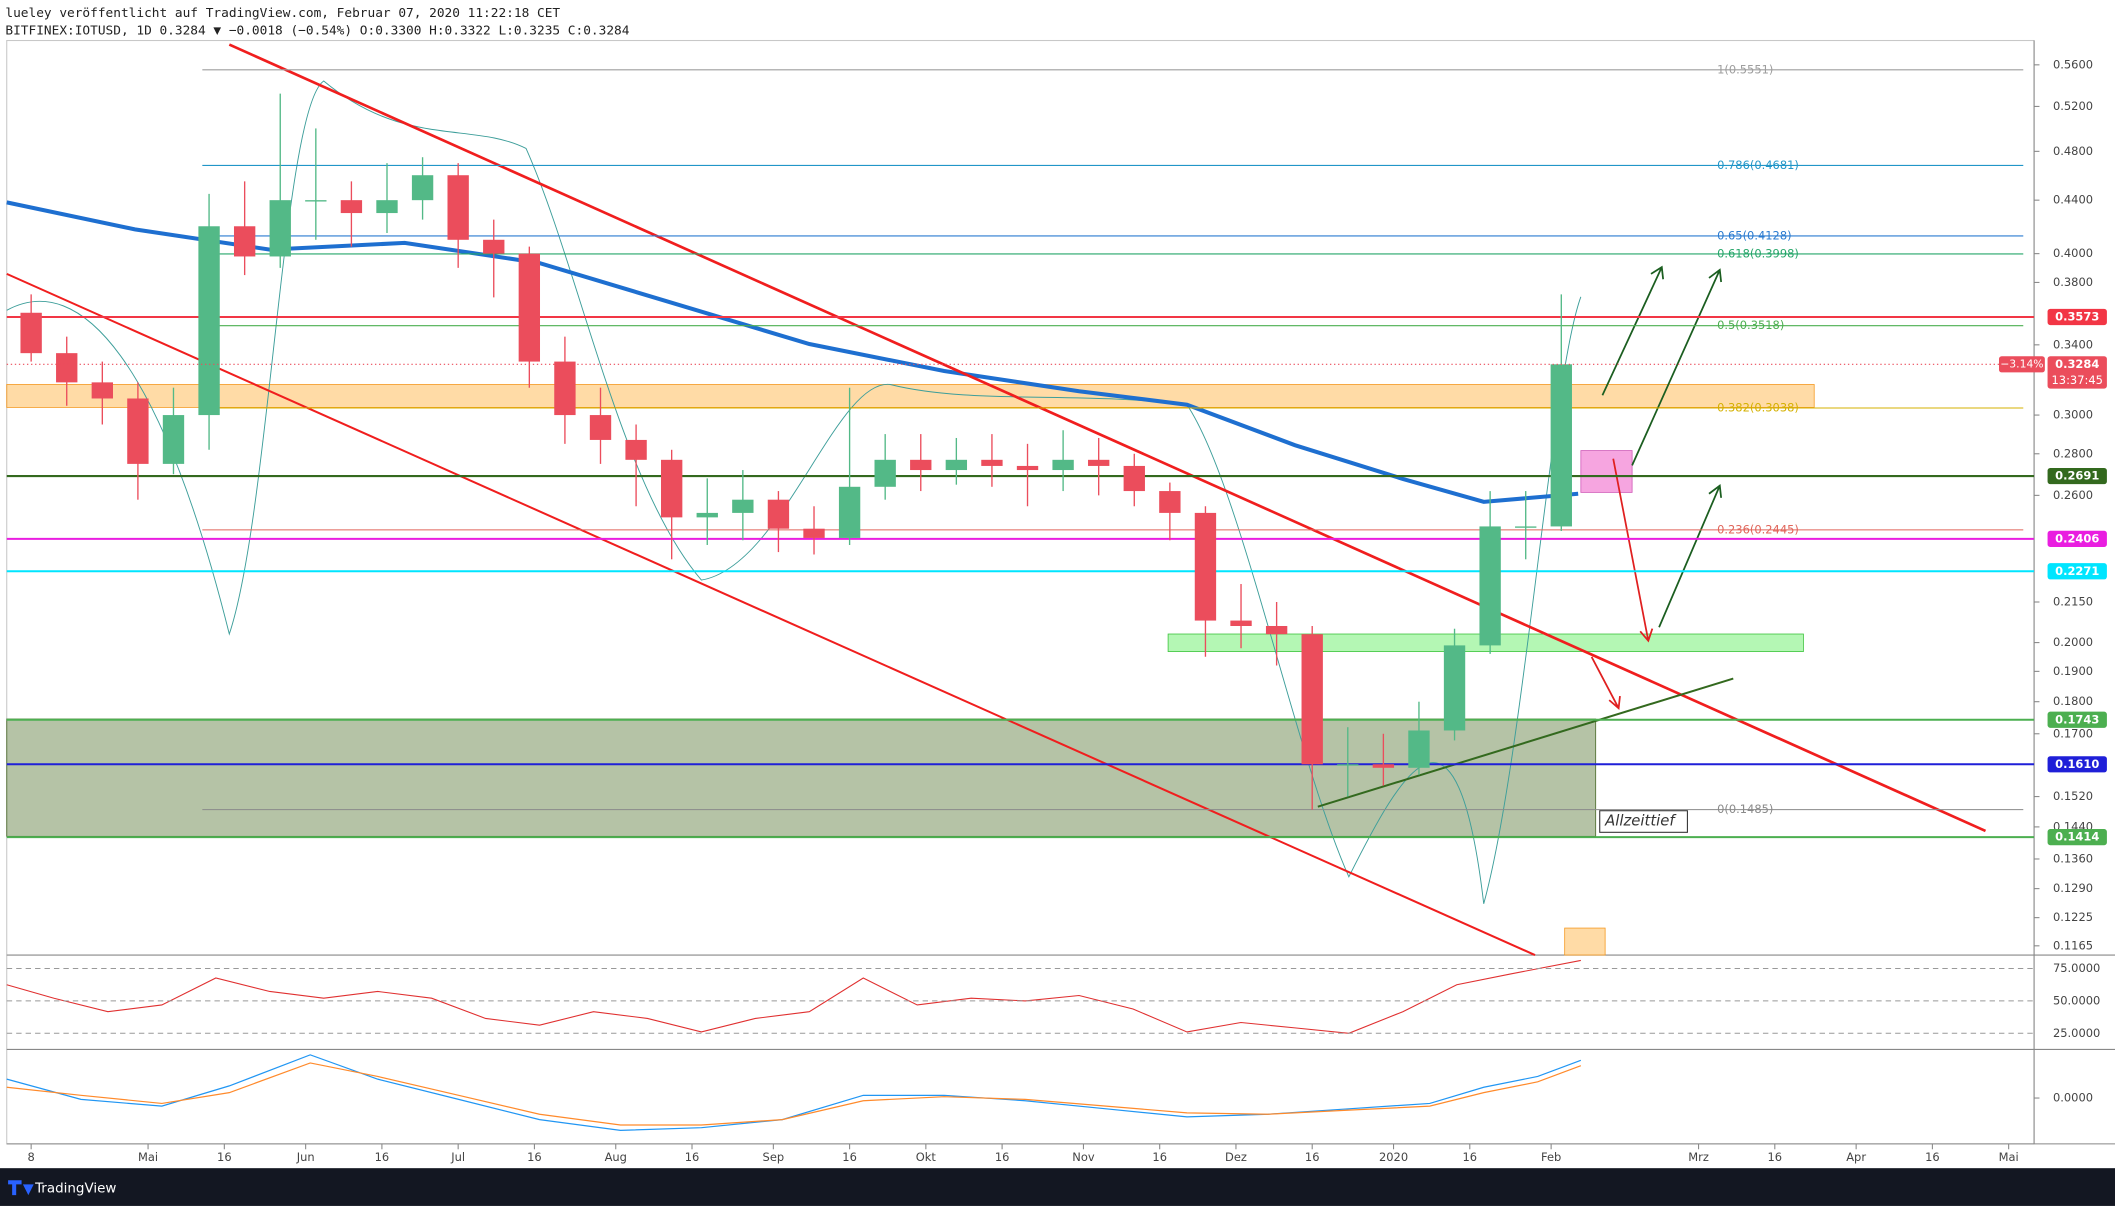  I want to click on change-tag, so click(2021, 364).